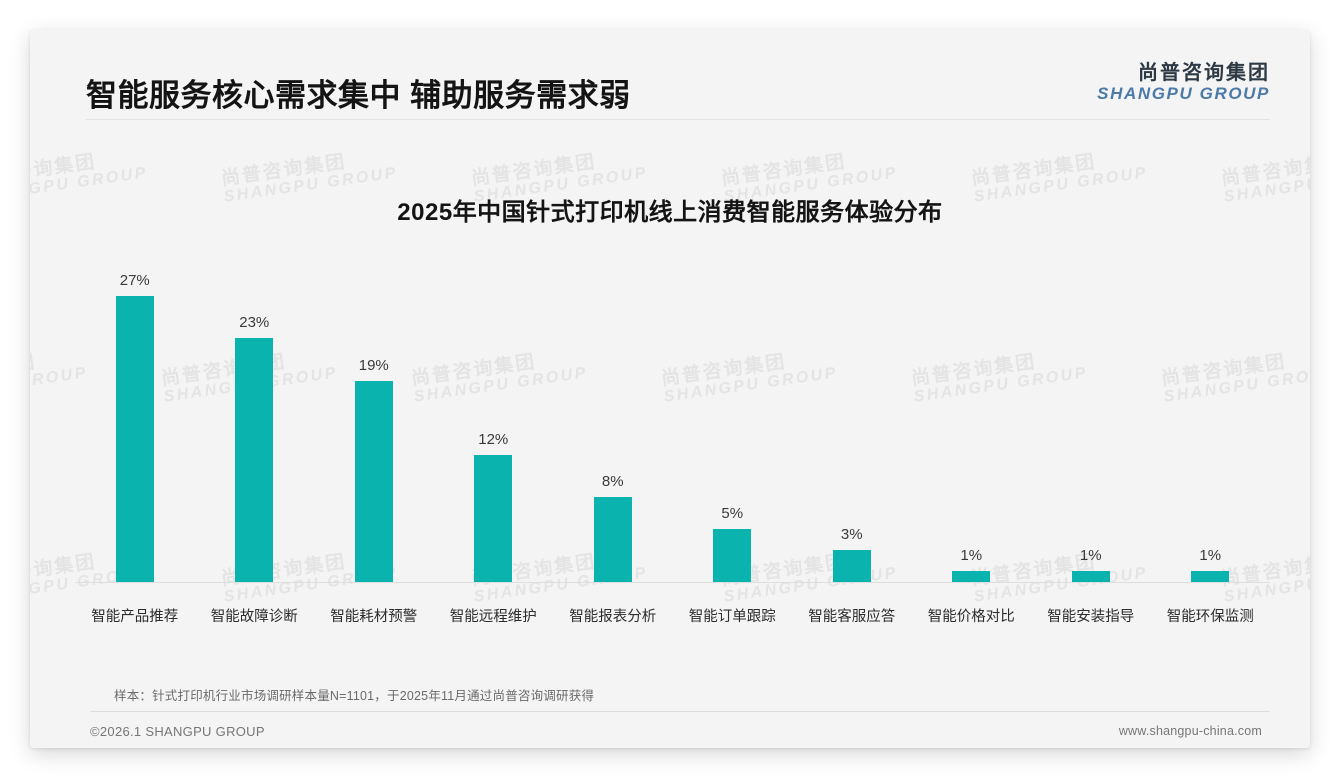 The width and height of the screenshot is (1340, 780). What do you see at coordinates (613, 423) in the screenshot?
I see `bar-group: 8%` at bounding box center [613, 423].